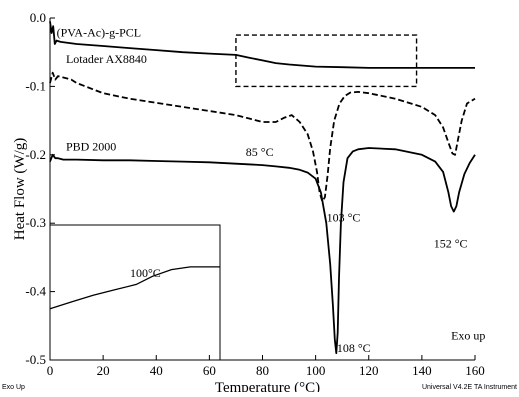  Describe the element at coordinates (99, 32) in the screenshot. I see `series-name-label: (PVA-Ac)-g-PCL` at that location.